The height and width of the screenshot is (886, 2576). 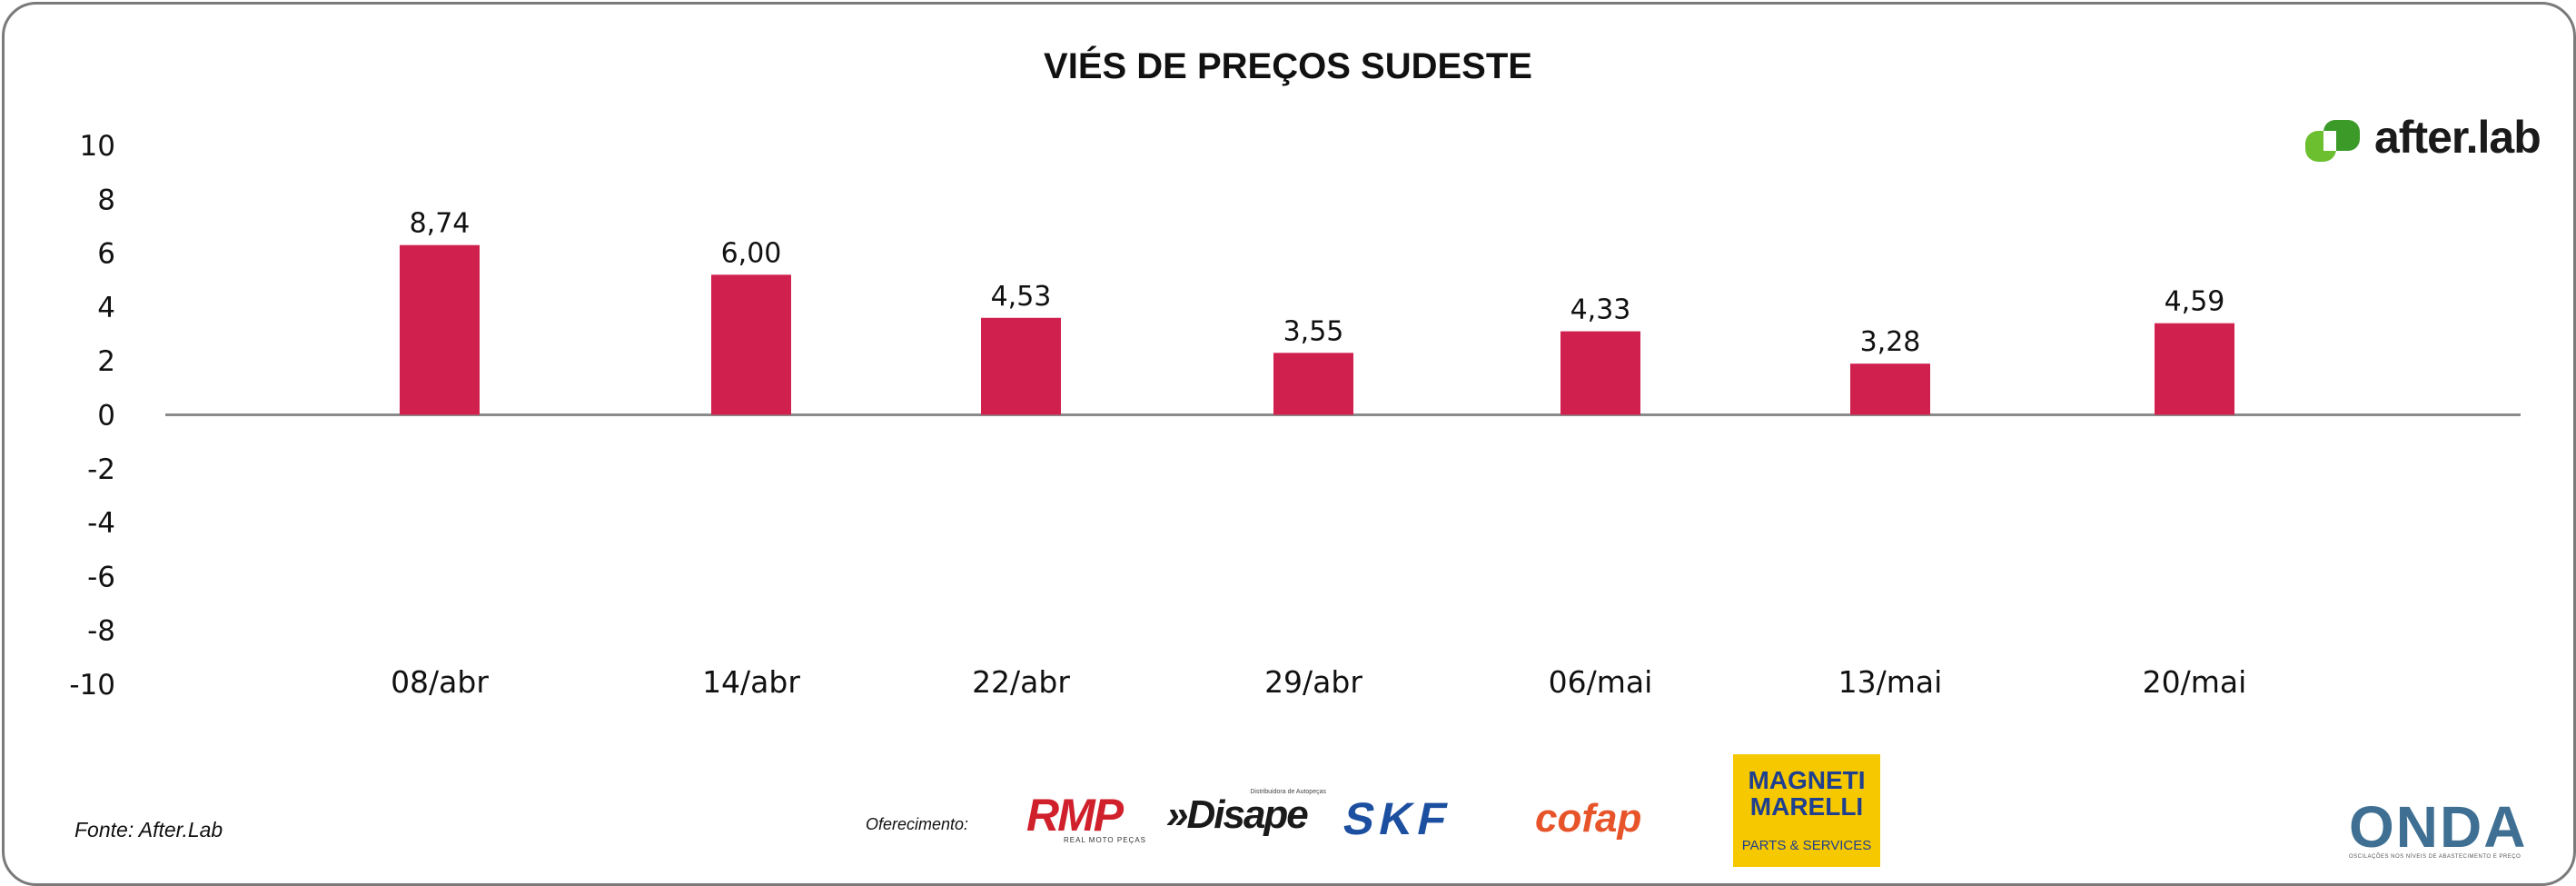 What do you see at coordinates (1104, 840) in the screenshot?
I see `rmp-tagline: REAL MOTO PEÇAS` at bounding box center [1104, 840].